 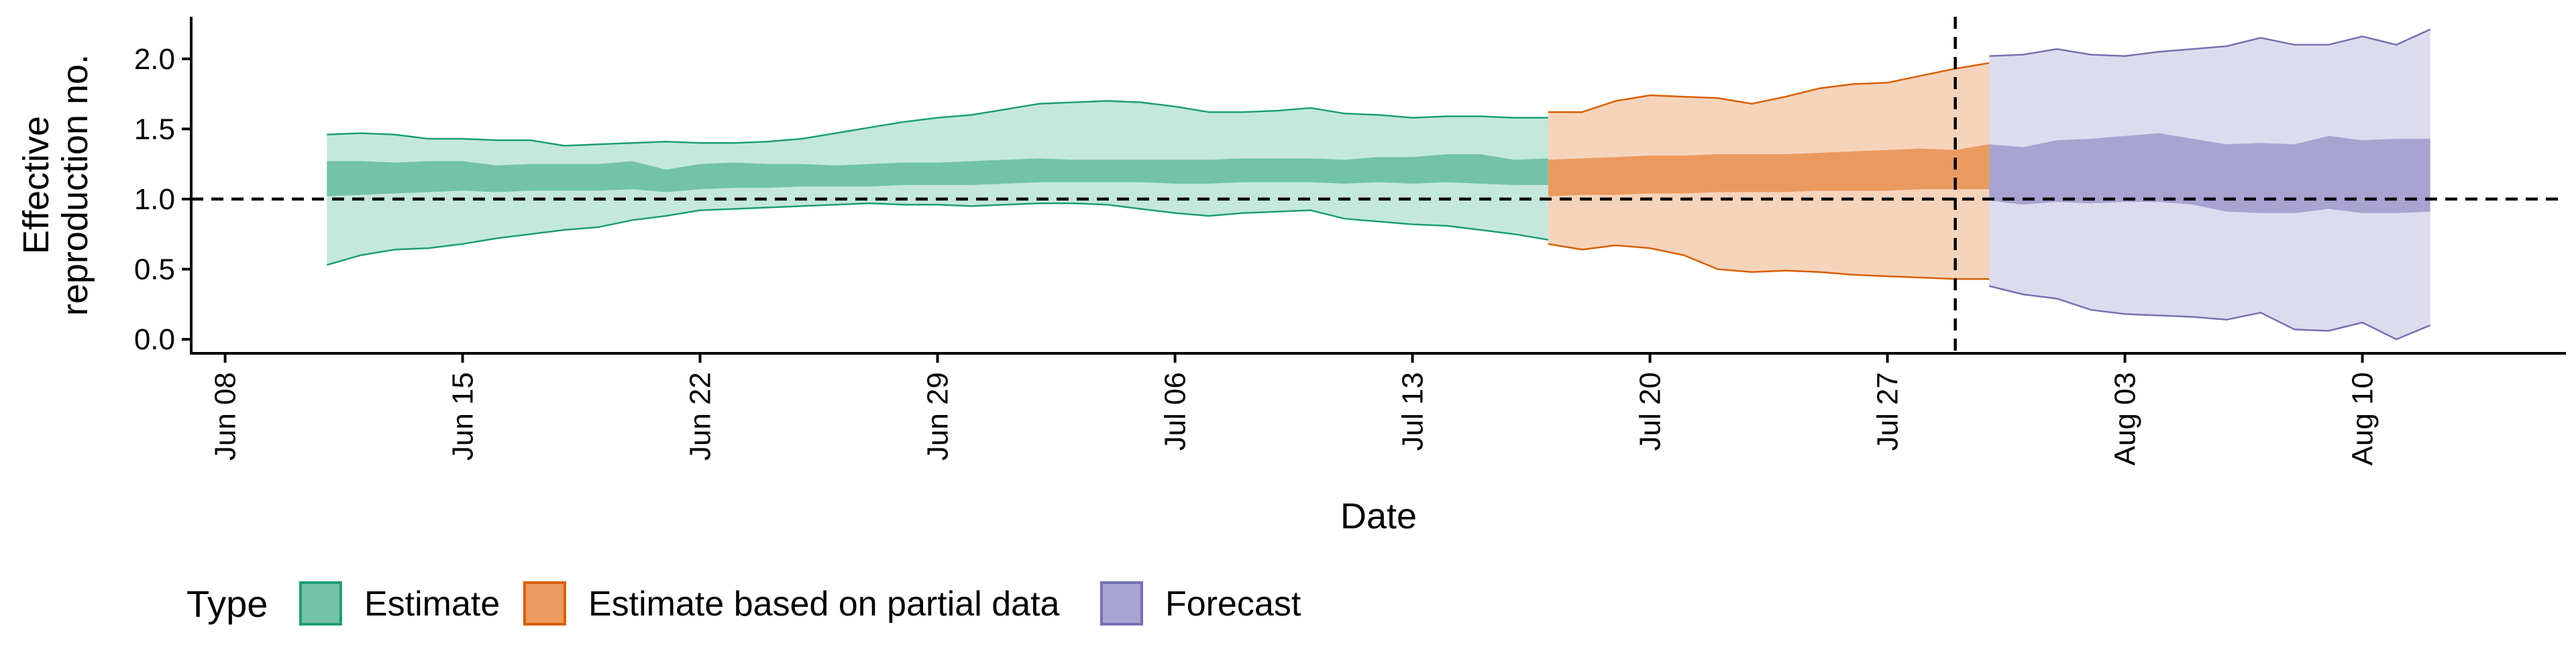 What do you see at coordinates (937, 175) in the screenshot?
I see `inner-band-estimate` at bounding box center [937, 175].